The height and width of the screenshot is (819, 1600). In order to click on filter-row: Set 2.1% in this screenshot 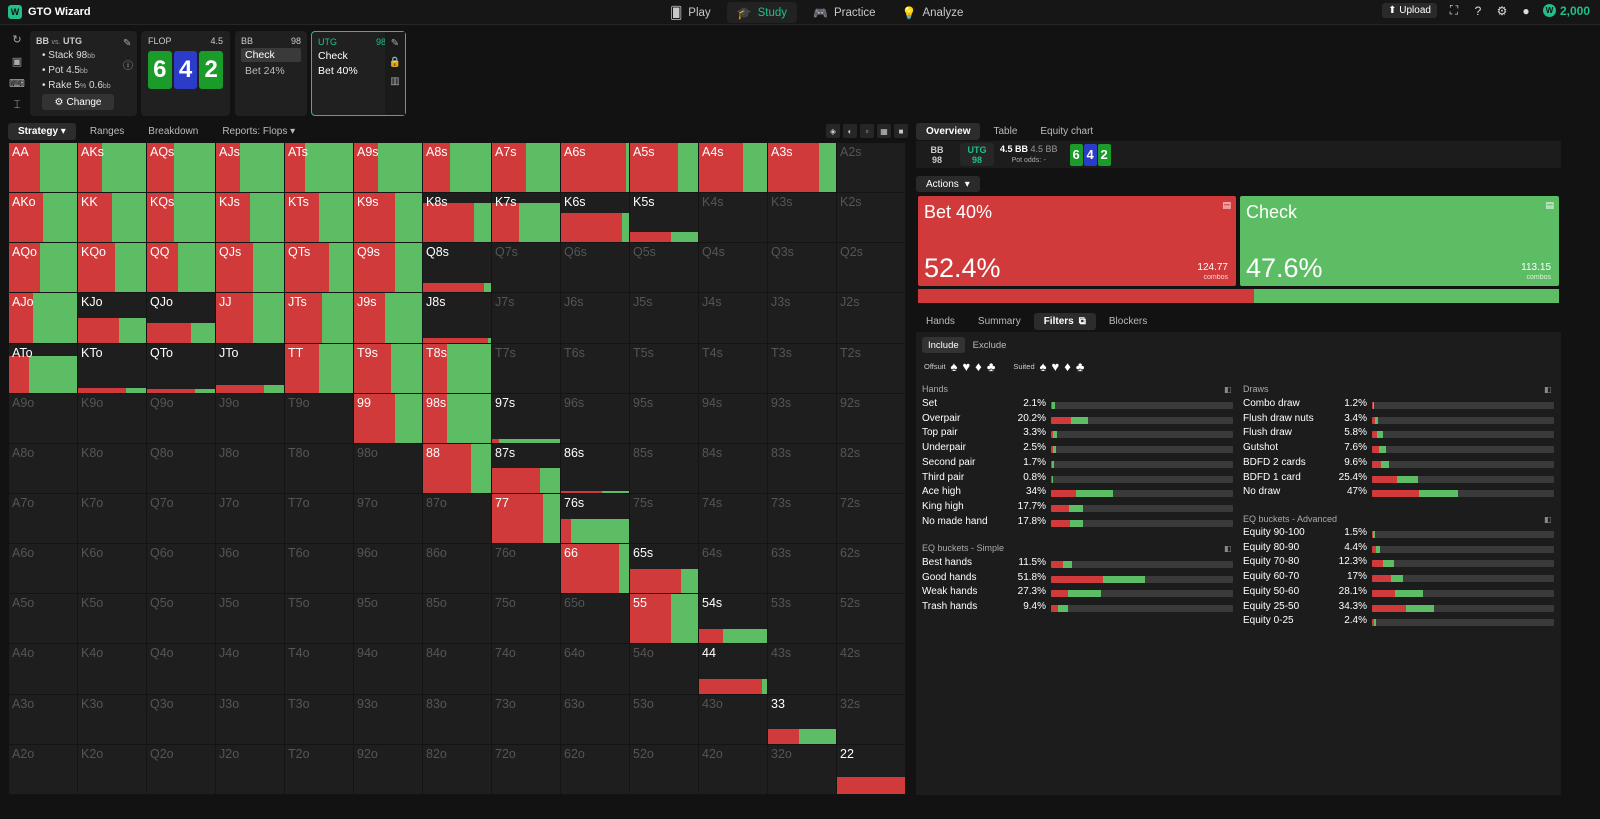, I will do `click(1100, 405)`.